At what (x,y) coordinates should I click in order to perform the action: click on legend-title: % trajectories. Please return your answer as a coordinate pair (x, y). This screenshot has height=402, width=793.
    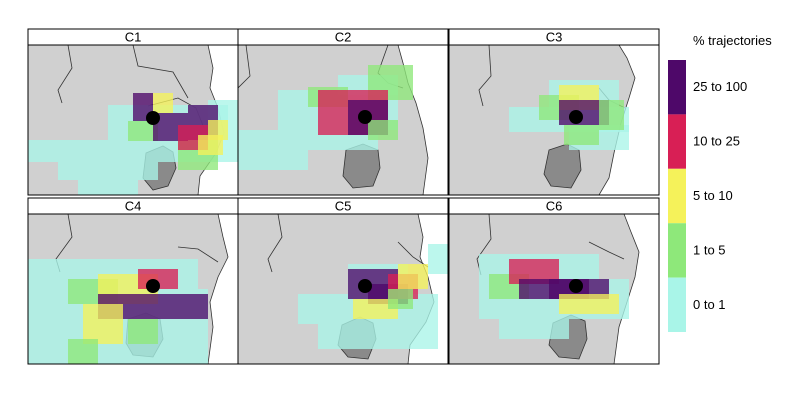
    Looking at the image, I should click on (732, 40).